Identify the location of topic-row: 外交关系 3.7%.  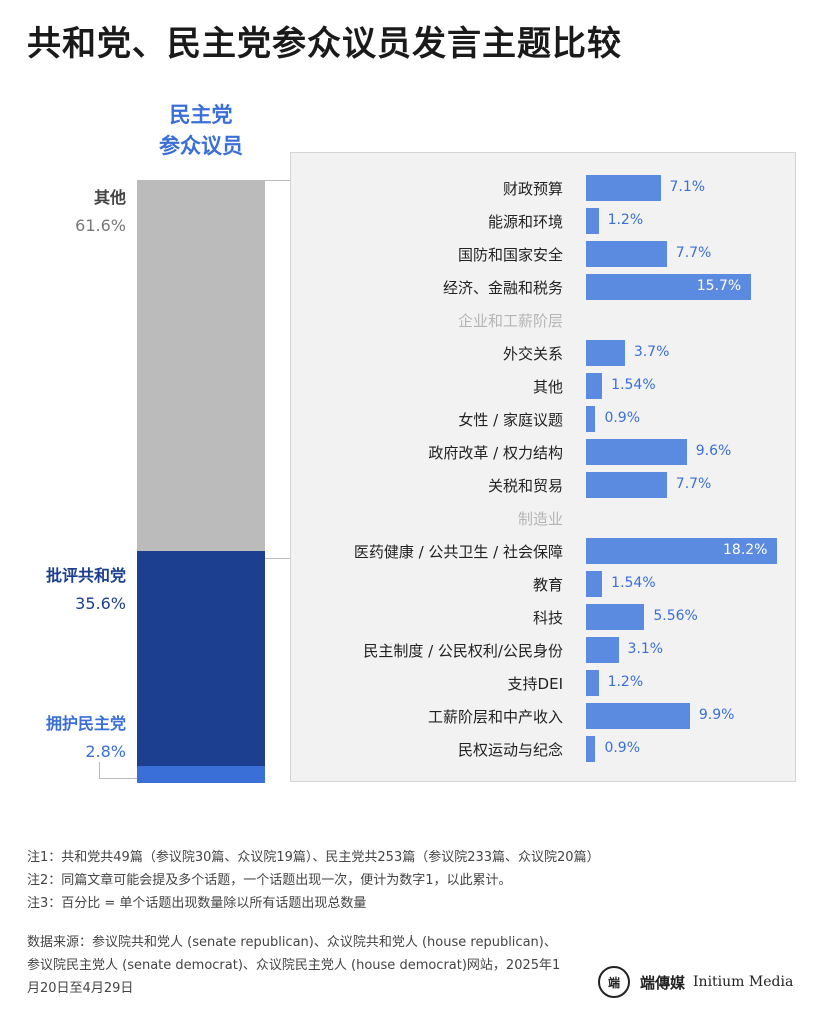
(554, 353).